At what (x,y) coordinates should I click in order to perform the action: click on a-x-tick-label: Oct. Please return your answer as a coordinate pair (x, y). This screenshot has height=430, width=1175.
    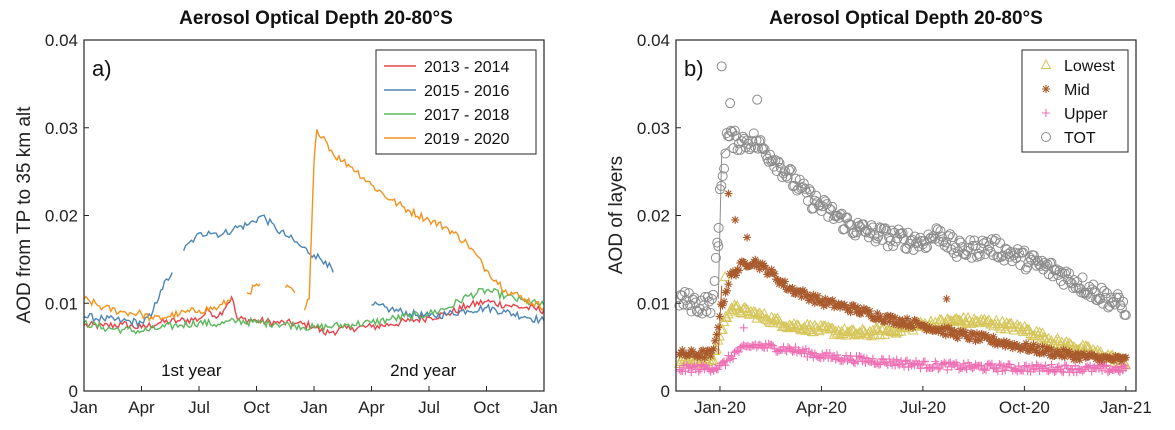
    Looking at the image, I should click on (256, 407).